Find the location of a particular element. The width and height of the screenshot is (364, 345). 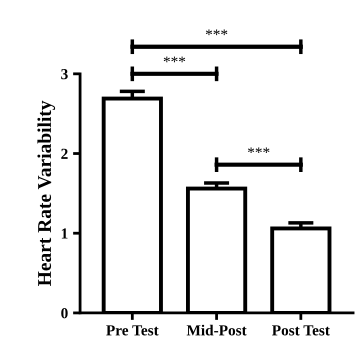

y-tick-label: 1 is located at coordinates (65, 233).